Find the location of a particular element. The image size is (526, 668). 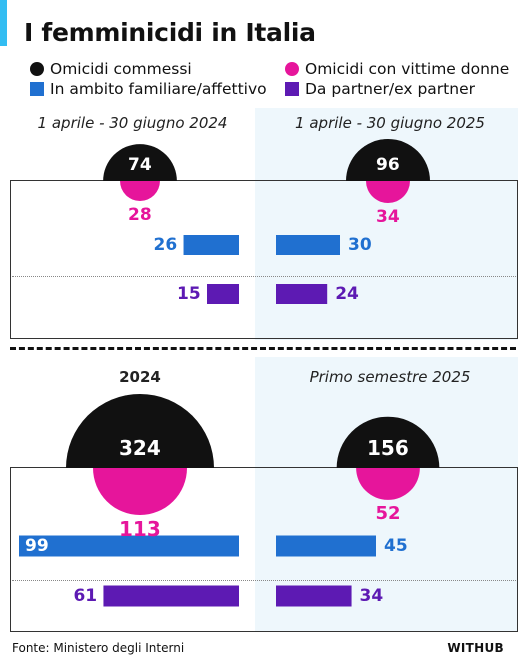

value-label-women-2025h1: 52 is located at coordinates (388, 514).